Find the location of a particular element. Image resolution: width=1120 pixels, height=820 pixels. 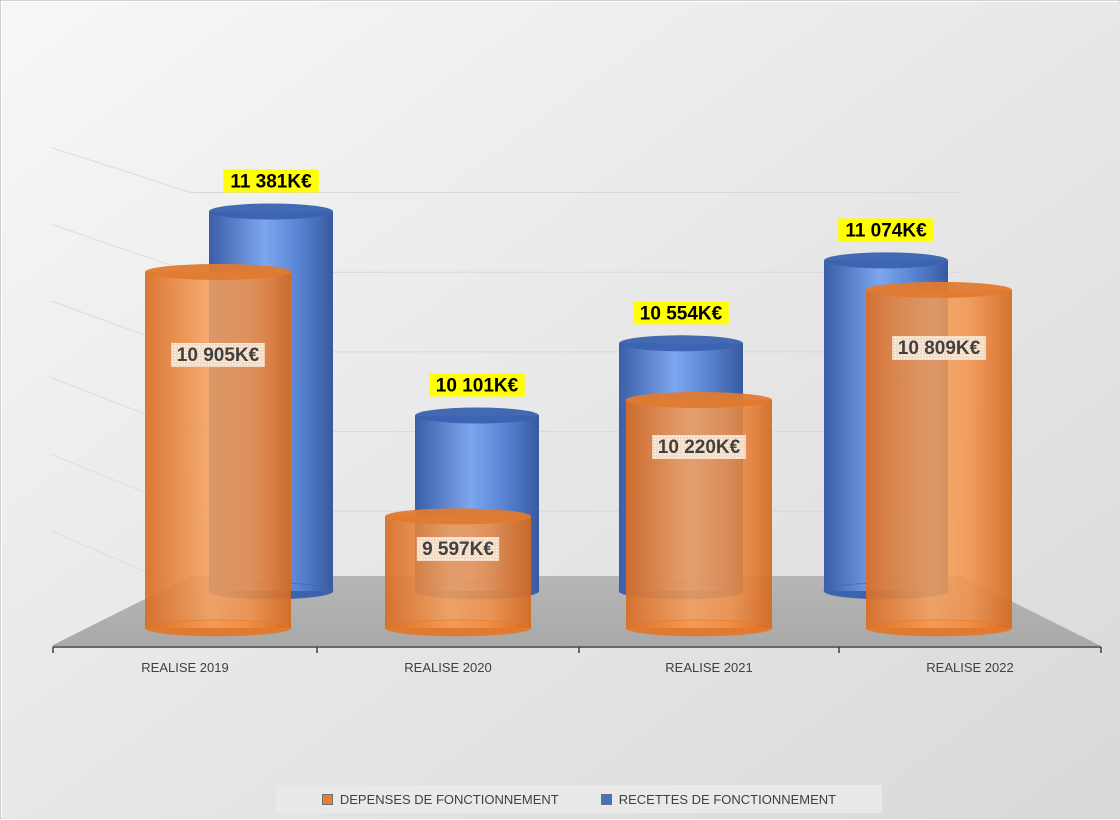

data-label-recettes-3: 10 554K€ is located at coordinates (681, 313).